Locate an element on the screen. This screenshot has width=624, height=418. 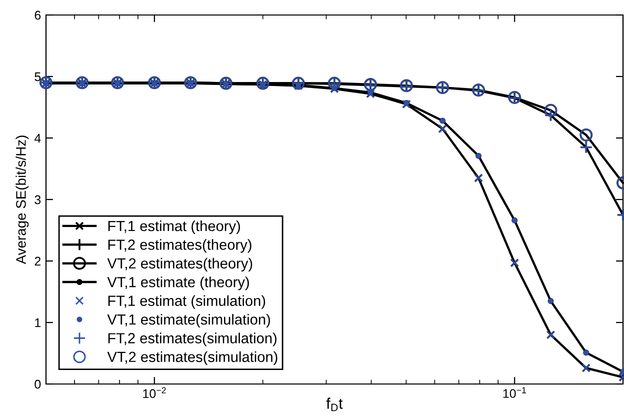
y-tick-label: 3 is located at coordinates (37, 199).